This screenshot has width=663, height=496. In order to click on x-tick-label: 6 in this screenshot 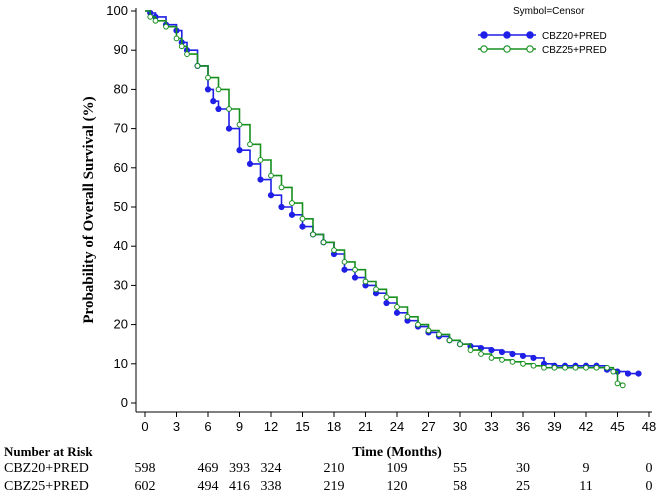, I will do `click(207, 426)`.